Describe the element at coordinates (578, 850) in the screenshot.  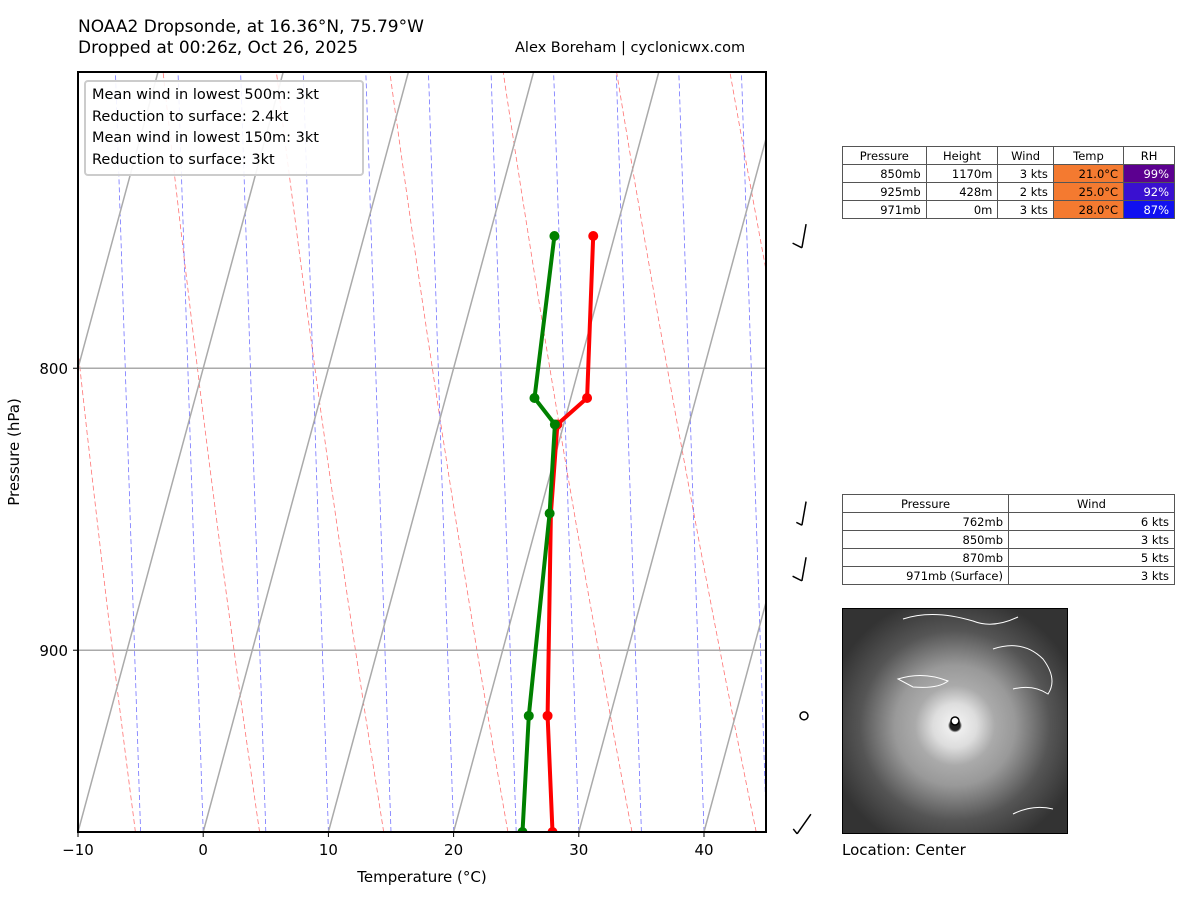
I see `x-tick-label: 30` at that location.